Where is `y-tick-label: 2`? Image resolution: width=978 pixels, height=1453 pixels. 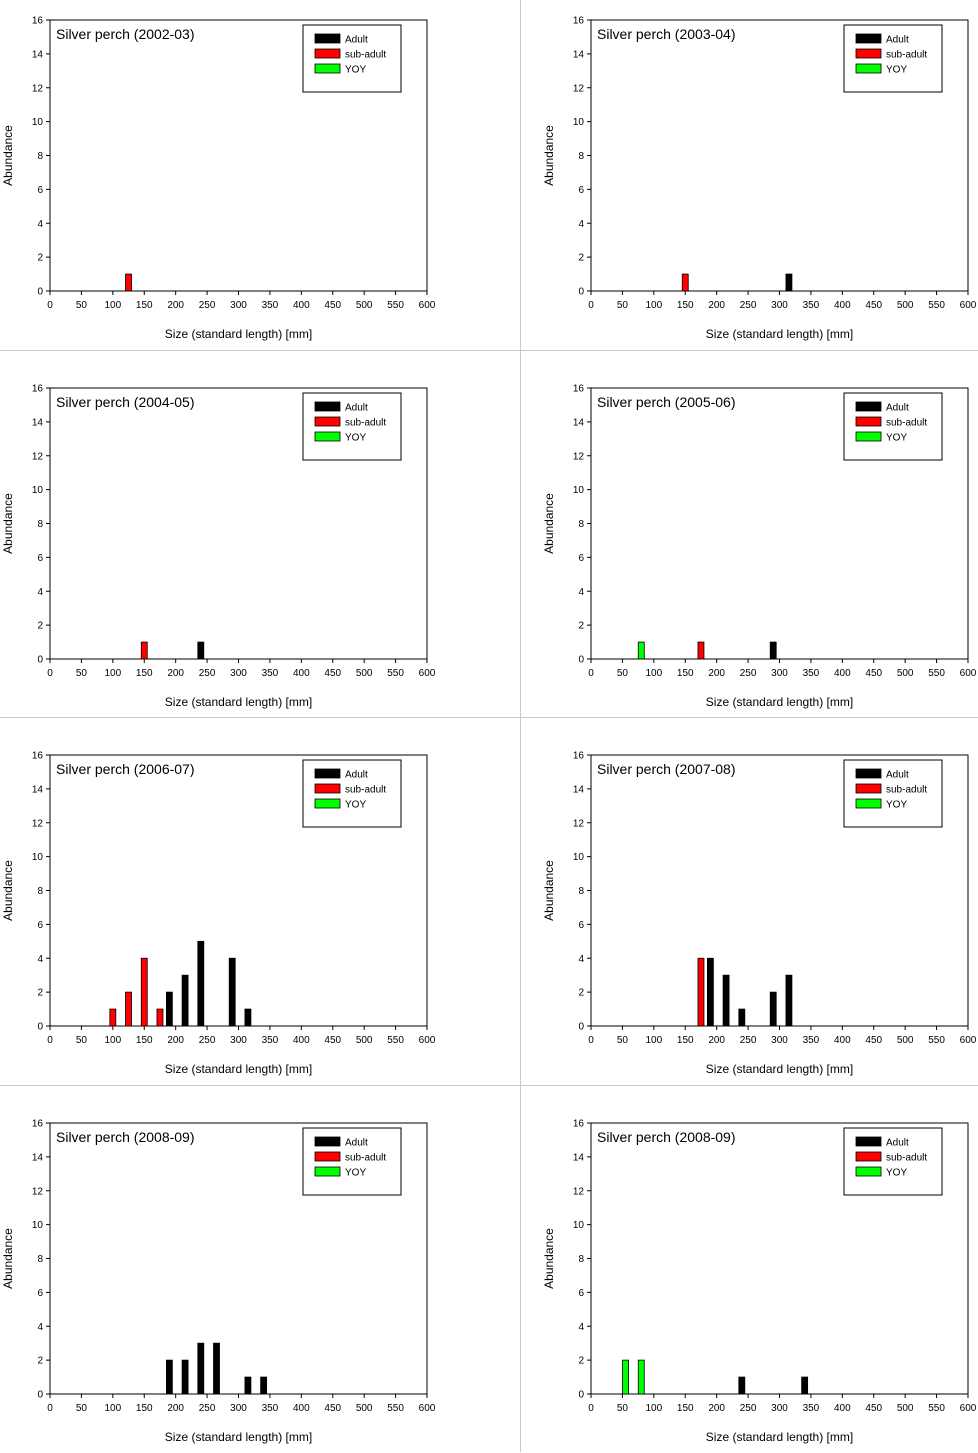
y-tick-label: 2 is located at coordinates (40, 993).